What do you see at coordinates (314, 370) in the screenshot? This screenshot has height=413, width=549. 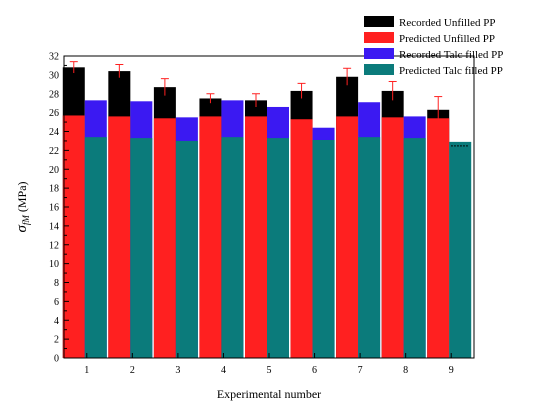 I see `x-tick-label: 6` at bounding box center [314, 370].